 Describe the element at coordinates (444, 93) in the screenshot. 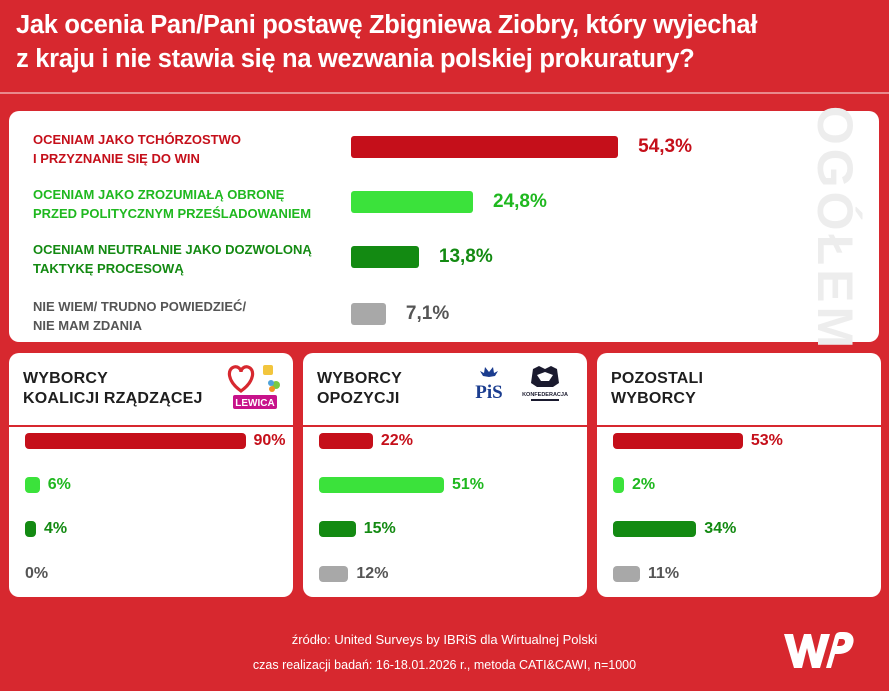

I see `title-divider` at that location.